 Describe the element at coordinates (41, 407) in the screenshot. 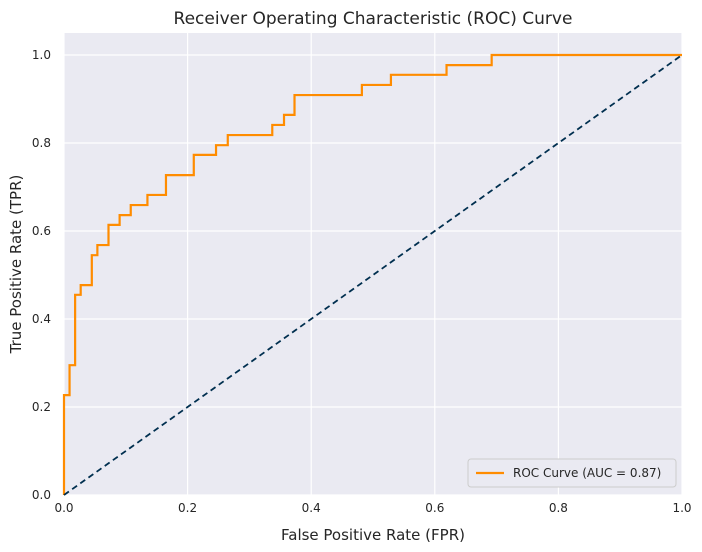

I see `y-tick-label-1: 0.2` at that location.